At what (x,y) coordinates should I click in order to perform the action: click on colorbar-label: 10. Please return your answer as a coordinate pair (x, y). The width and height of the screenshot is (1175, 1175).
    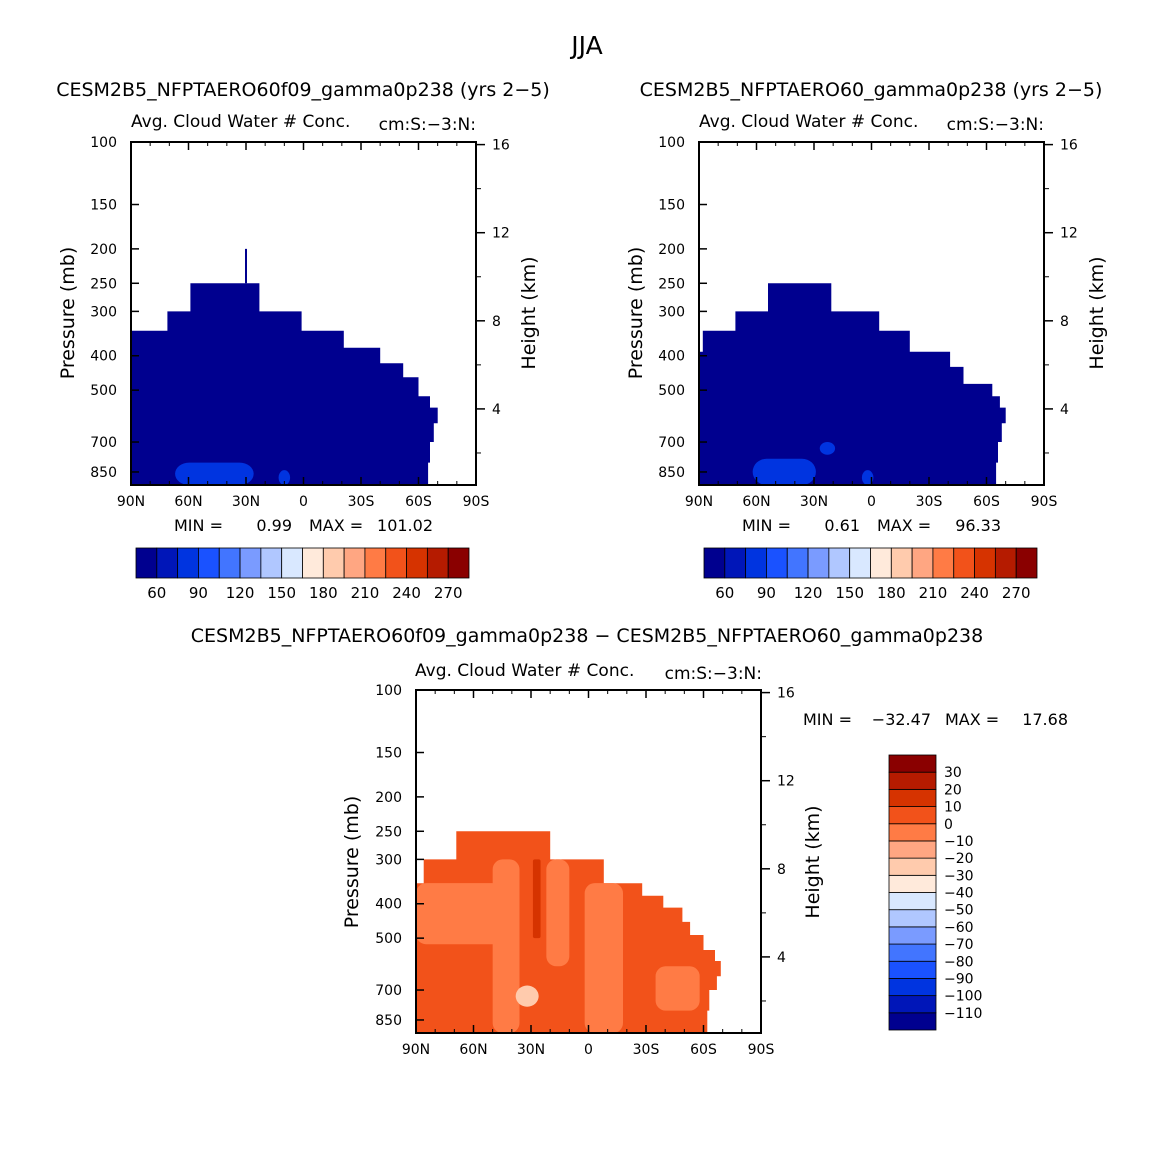
    Looking at the image, I should click on (953, 808).